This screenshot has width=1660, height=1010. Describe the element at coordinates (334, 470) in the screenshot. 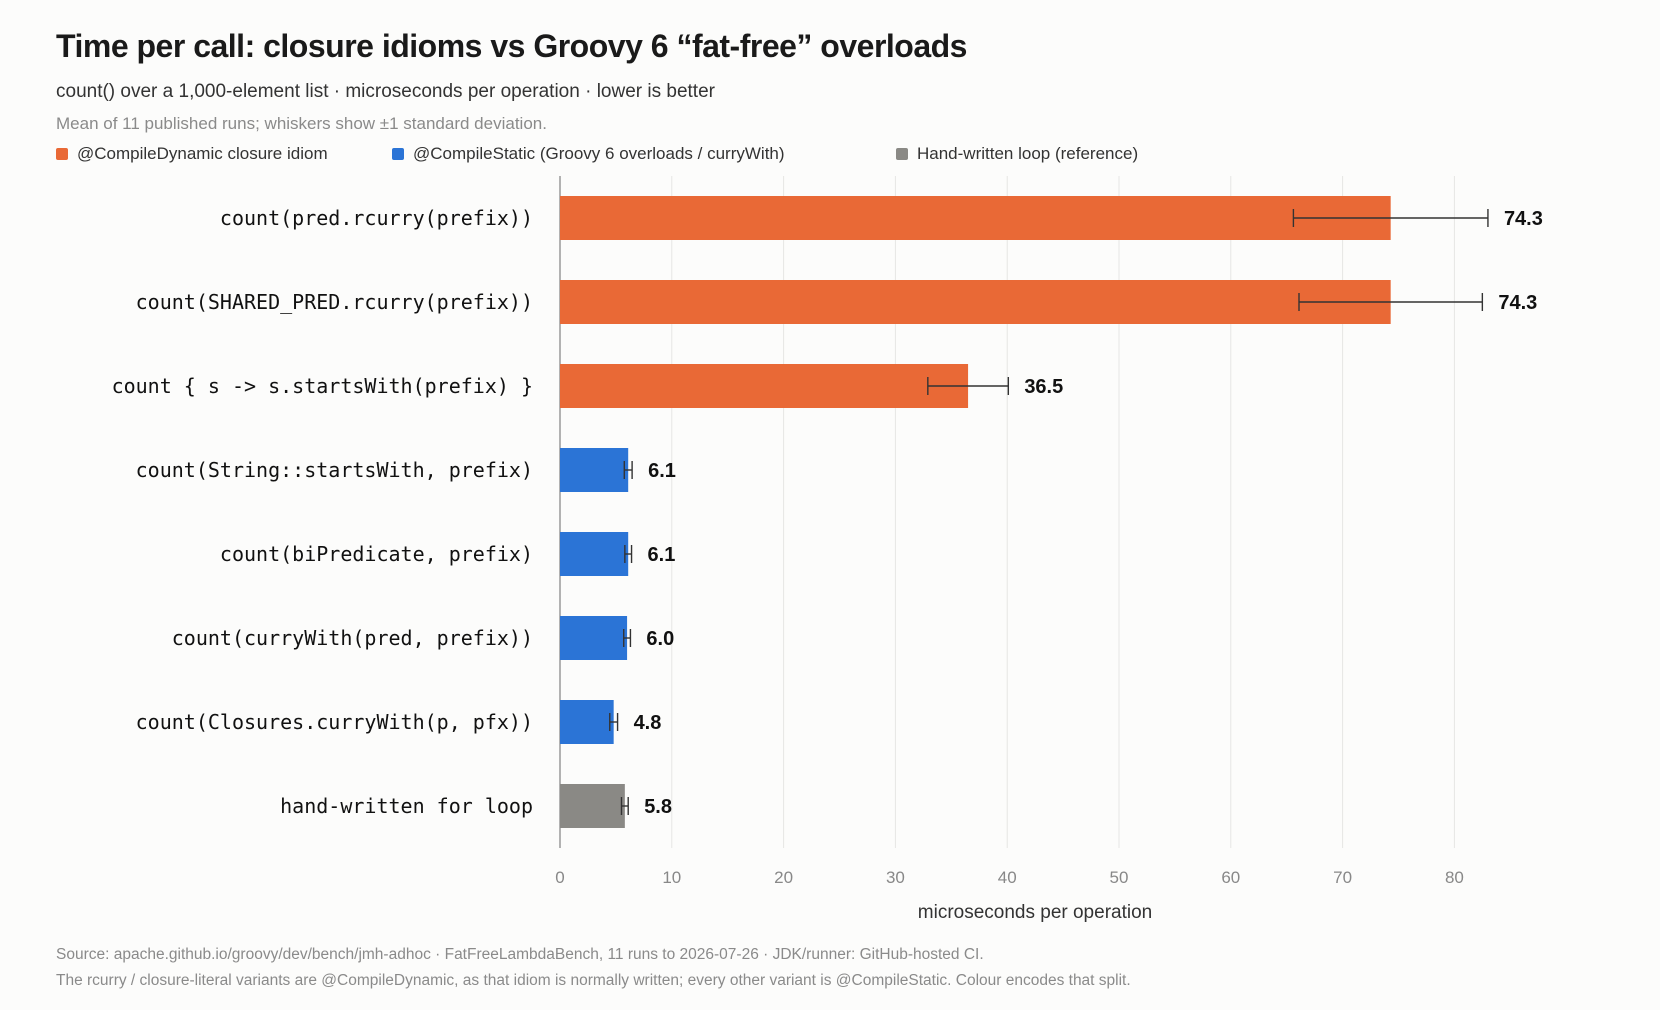

I see `category-label: count(String::startsWith, prefix)` at that location.